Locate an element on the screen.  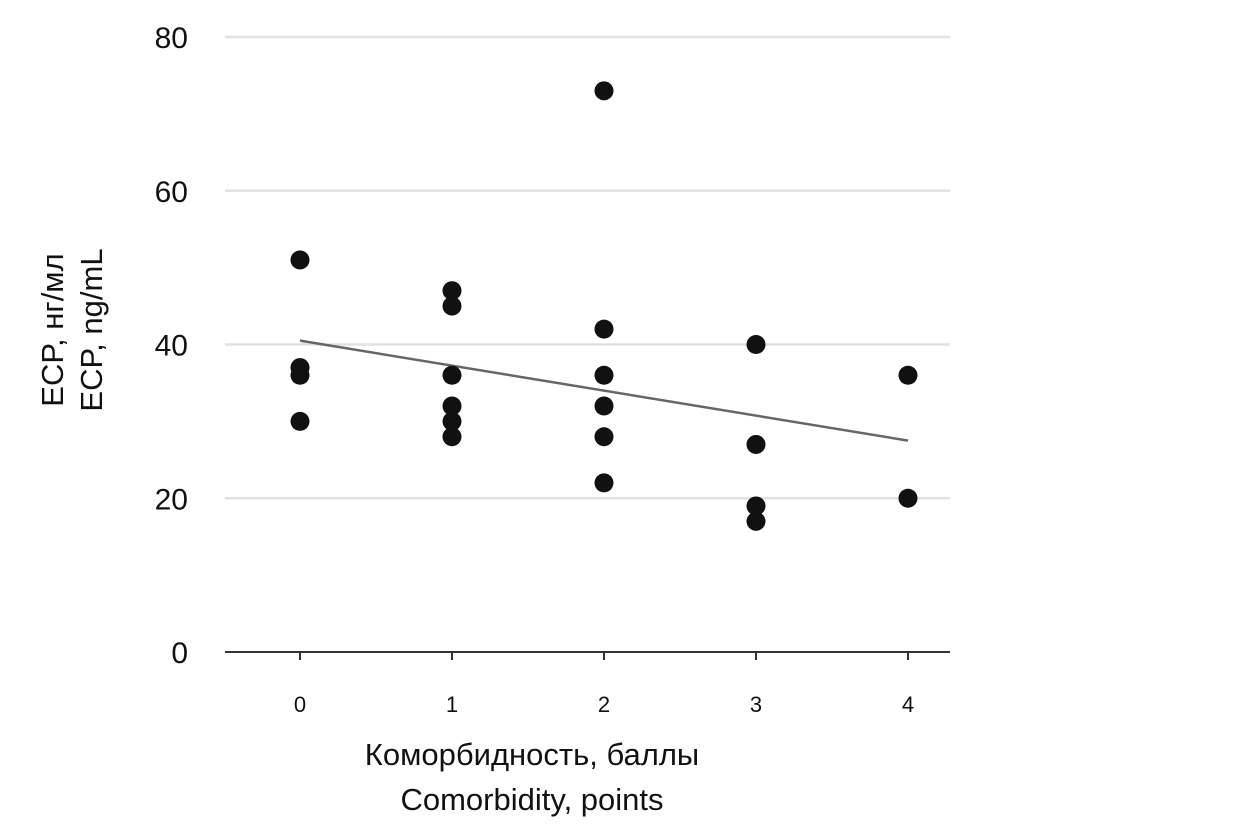
y-axis-title-en: ECP, ng/mL is located at coordinates (91, 329).